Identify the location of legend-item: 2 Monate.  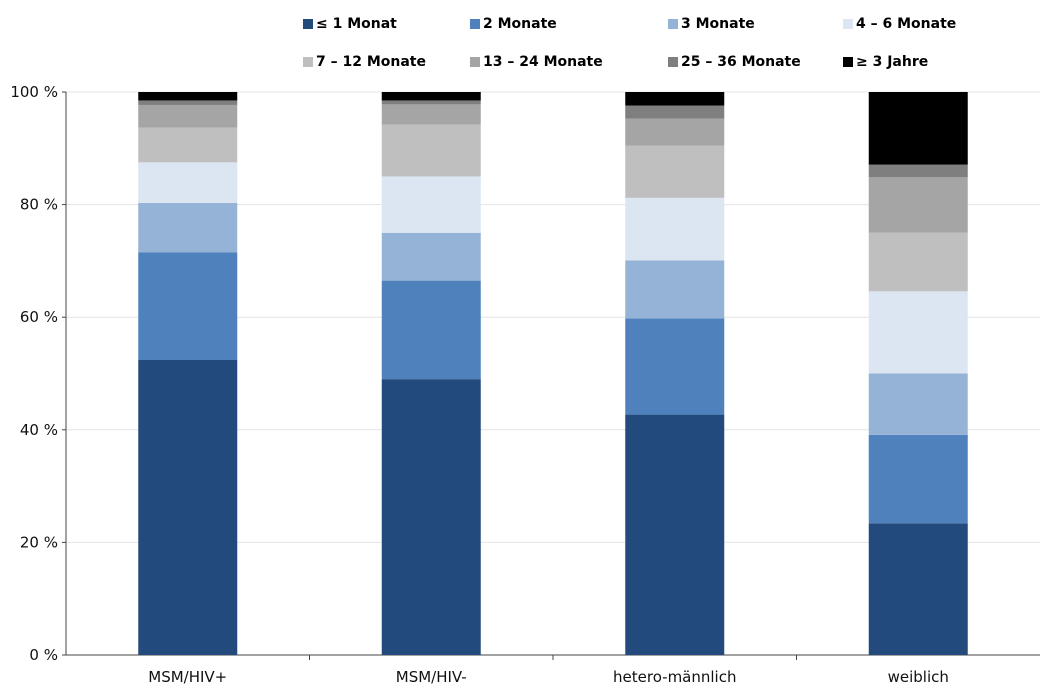
(513, 24).